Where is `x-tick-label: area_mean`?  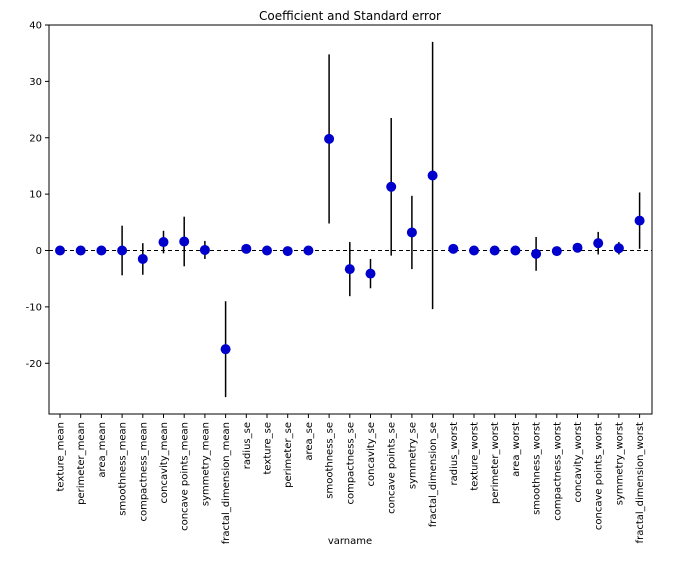 x-tick-label: area_mean is located at coordinates (102, 450).